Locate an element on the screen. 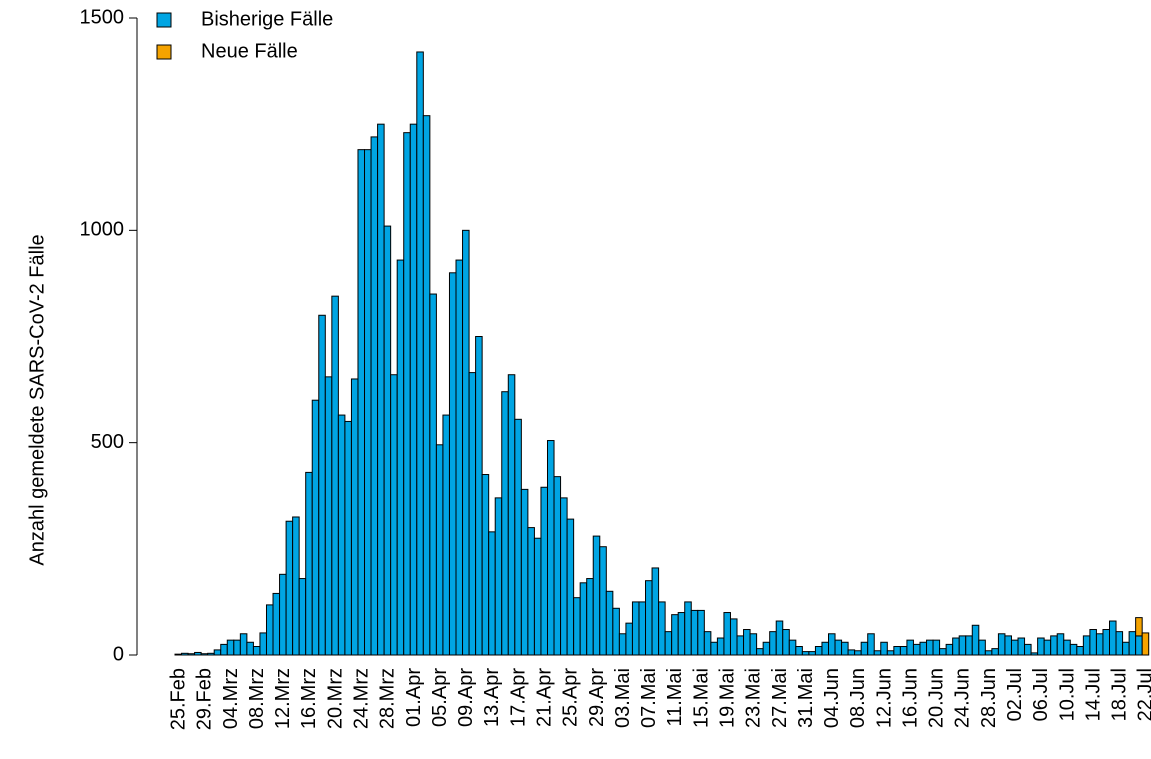 The width and height of the screenshot is (1151, 759). x-tick-label: 10.Jul is located at coordinates (1067, 694).